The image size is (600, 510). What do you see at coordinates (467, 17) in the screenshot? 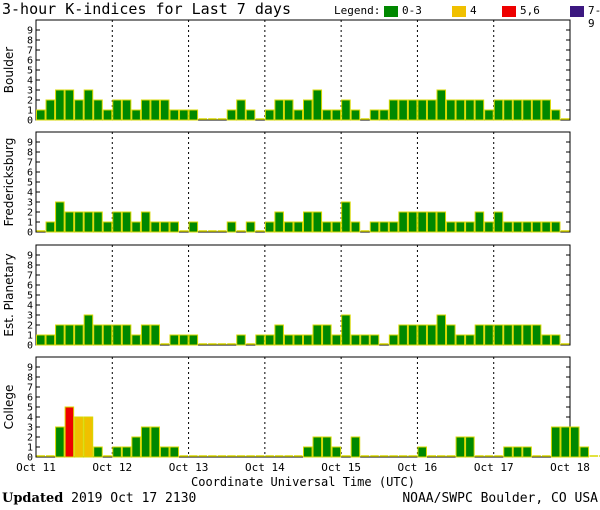
I see `legend: Legend: 0-3 4 5,6 7-9` at bounding box center [467, 17].